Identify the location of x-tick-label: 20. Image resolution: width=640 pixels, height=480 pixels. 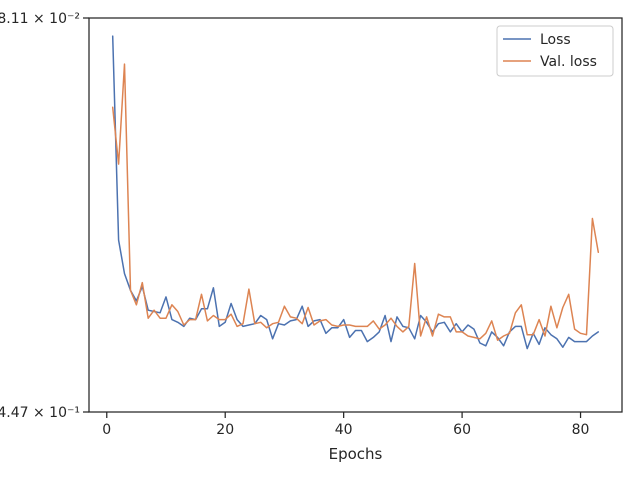
(225, 430).